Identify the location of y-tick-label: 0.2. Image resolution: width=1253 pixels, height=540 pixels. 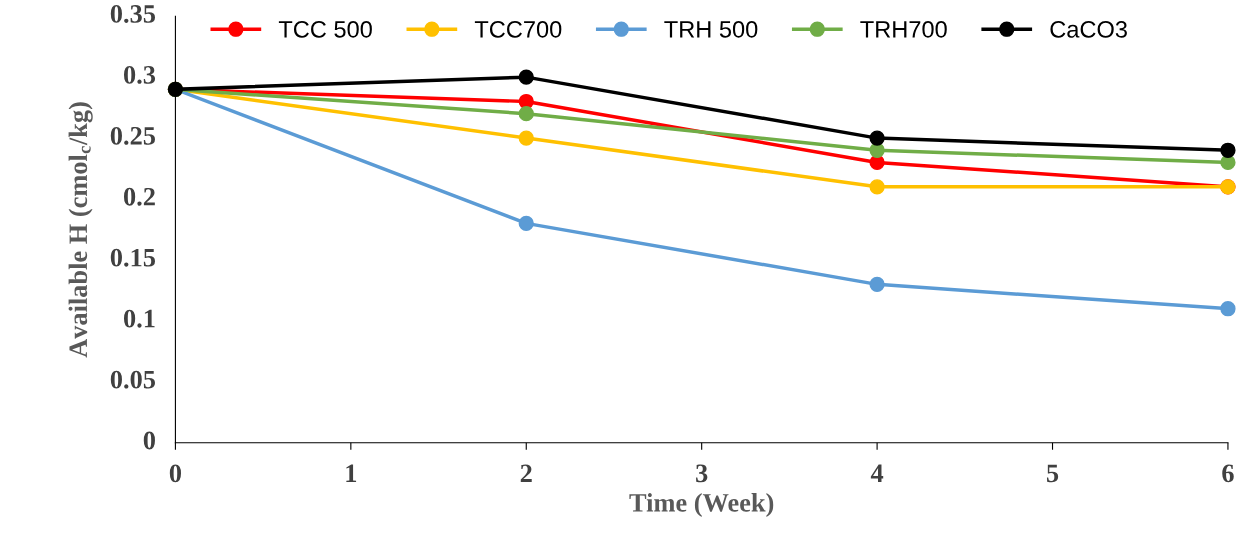
(139, 196).